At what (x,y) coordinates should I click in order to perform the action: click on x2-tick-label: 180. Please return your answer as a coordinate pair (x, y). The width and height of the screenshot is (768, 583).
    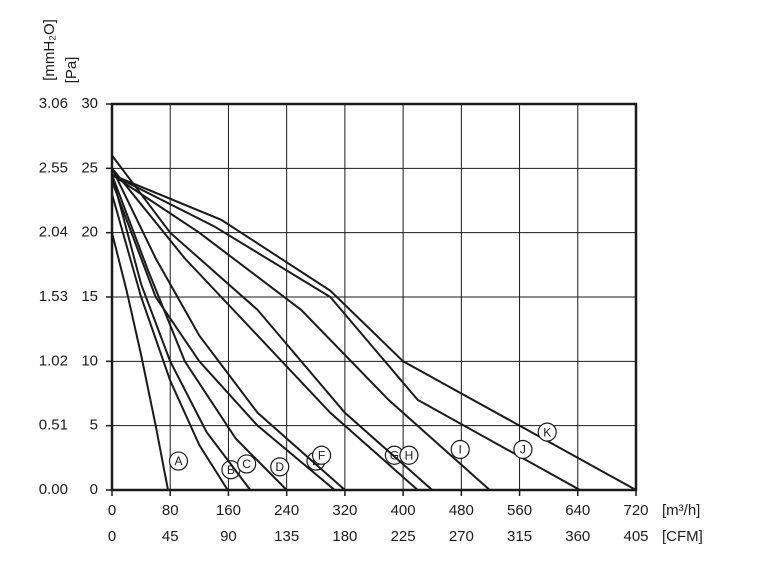
    Looking at the image, I should click on (344, 536).